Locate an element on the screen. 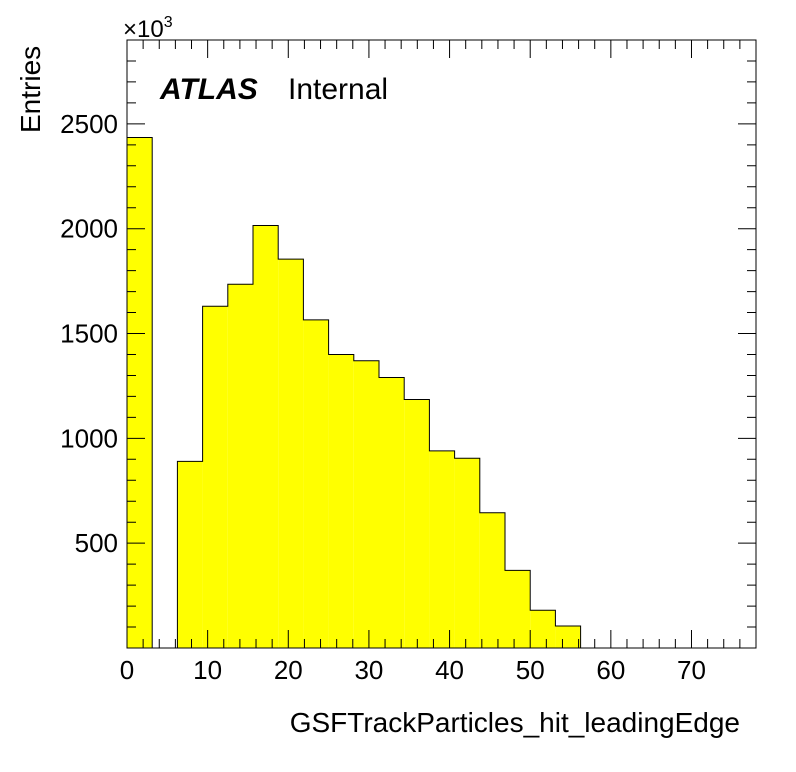 This screenshot has height=772, width=796. x-tick-labels: 0 10 20 30 40 50 60 70 is located at coordinates (413, 670).